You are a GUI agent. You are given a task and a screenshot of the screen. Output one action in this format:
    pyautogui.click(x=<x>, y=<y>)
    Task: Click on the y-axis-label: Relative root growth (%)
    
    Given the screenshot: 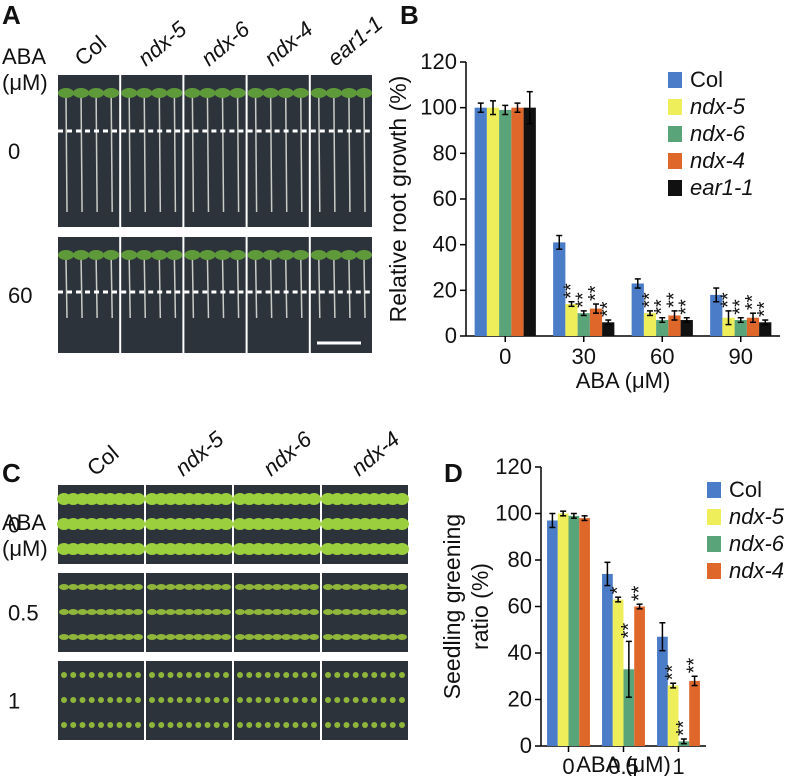 What is the action you would take?
    pyautogui.click(x=398, y=199)
    